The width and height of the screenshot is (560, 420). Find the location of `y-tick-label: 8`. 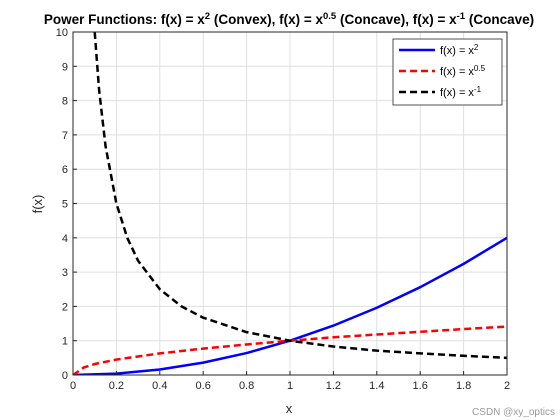

y-tick-label: 8 is located at coordinates (65, 102).